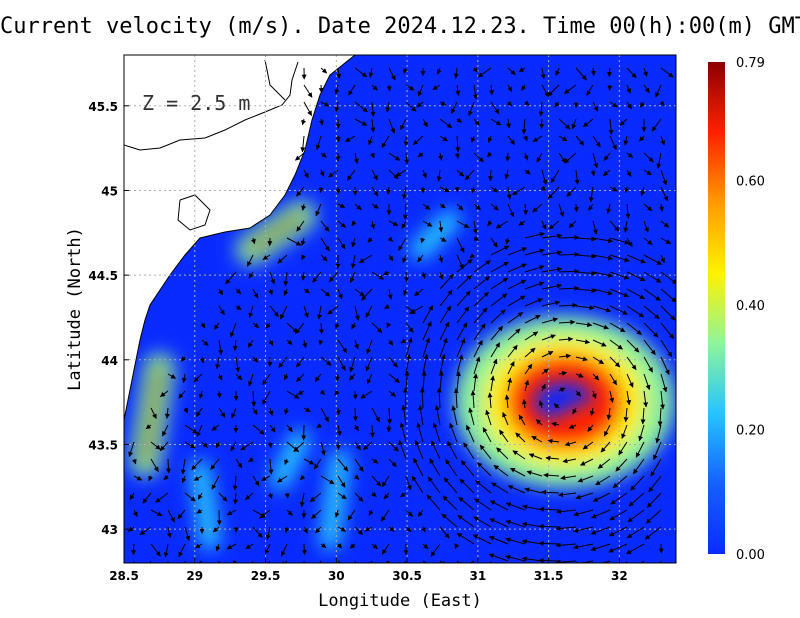  Describe the element at coordinates (266, 576) in the screenshot. I see `x-tick-label: 29.5` at that location.